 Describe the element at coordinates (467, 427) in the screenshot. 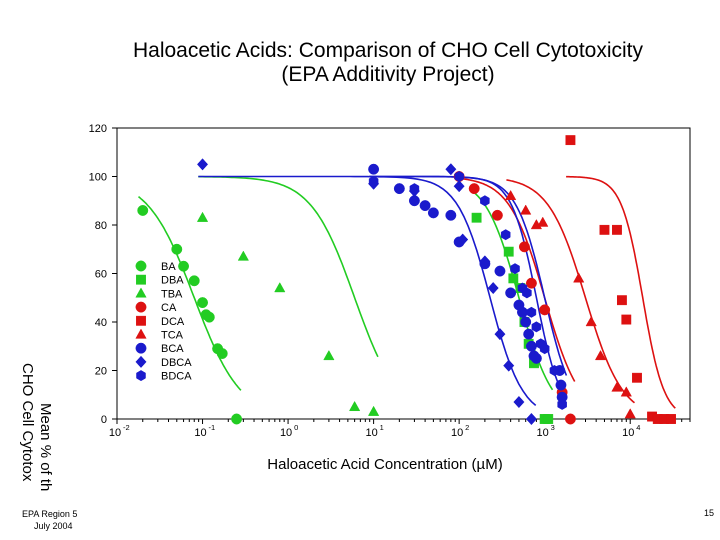

I see `x-tick-exponent: 2` at that location.